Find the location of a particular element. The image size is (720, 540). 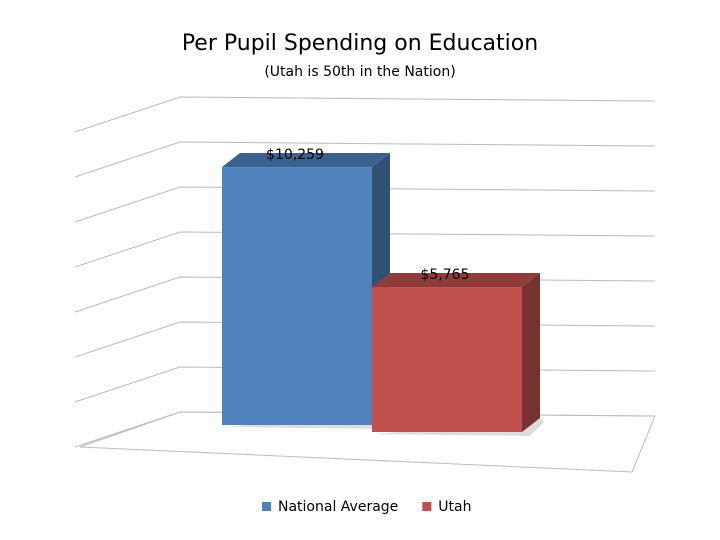

data-label: $10,259 is located at coordinates (295, 155).